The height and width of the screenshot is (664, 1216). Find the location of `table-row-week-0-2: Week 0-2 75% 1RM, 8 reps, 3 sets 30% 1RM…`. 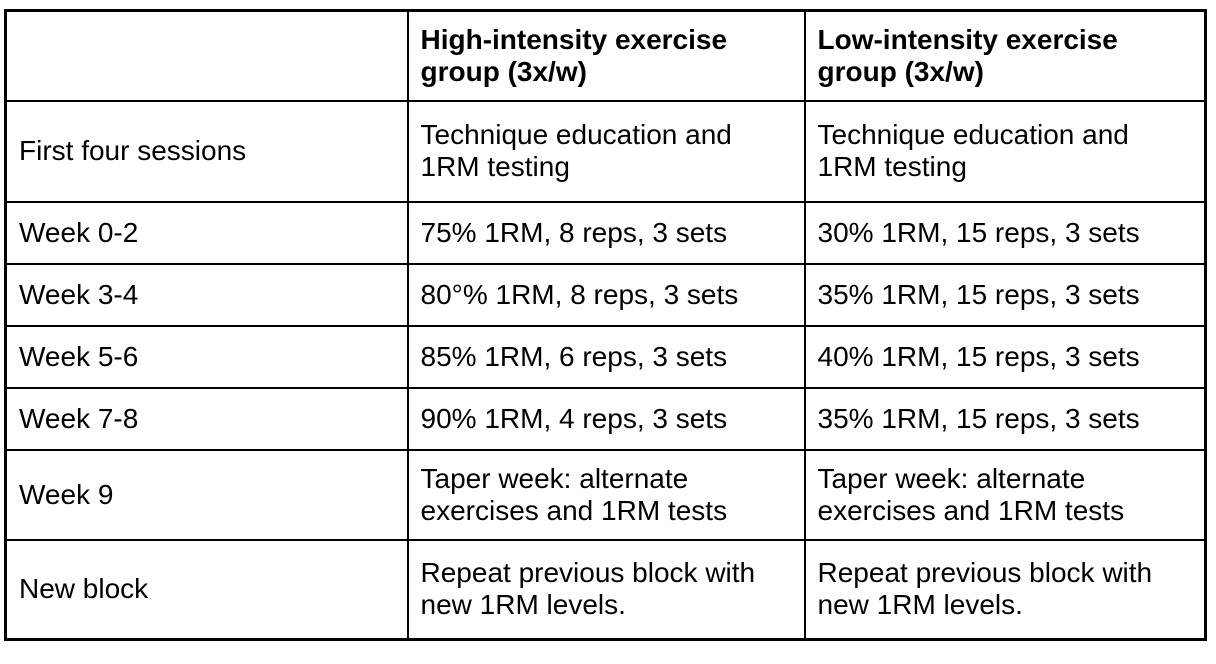

table-row-week-0-2: Week 0-2 75% 1RM, 8 reps, 3 sets 30% 1RM… is located at coordinates (605, 232).